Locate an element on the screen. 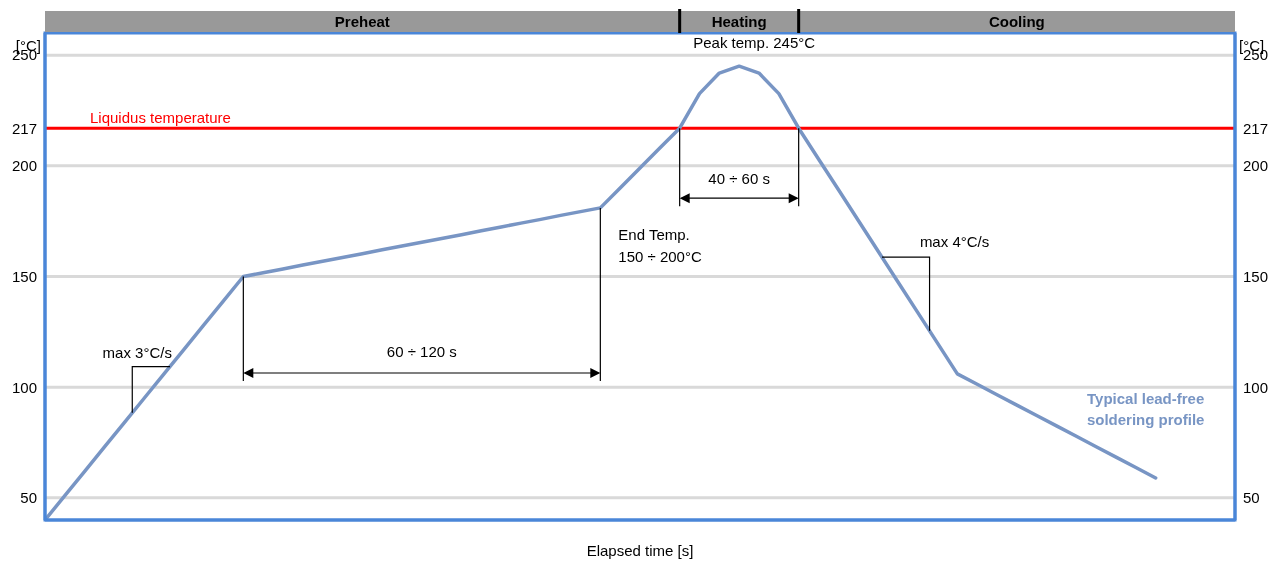  y2-tick-label: 200 is located at coordinates (1256, 166).